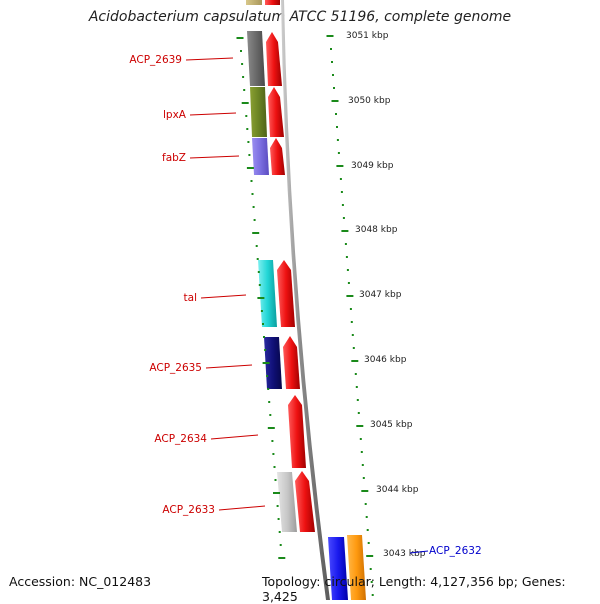 The width and height of the screenshot is (600, 604). I want to click on gene-label: ACP_2635, so click(175, 368).